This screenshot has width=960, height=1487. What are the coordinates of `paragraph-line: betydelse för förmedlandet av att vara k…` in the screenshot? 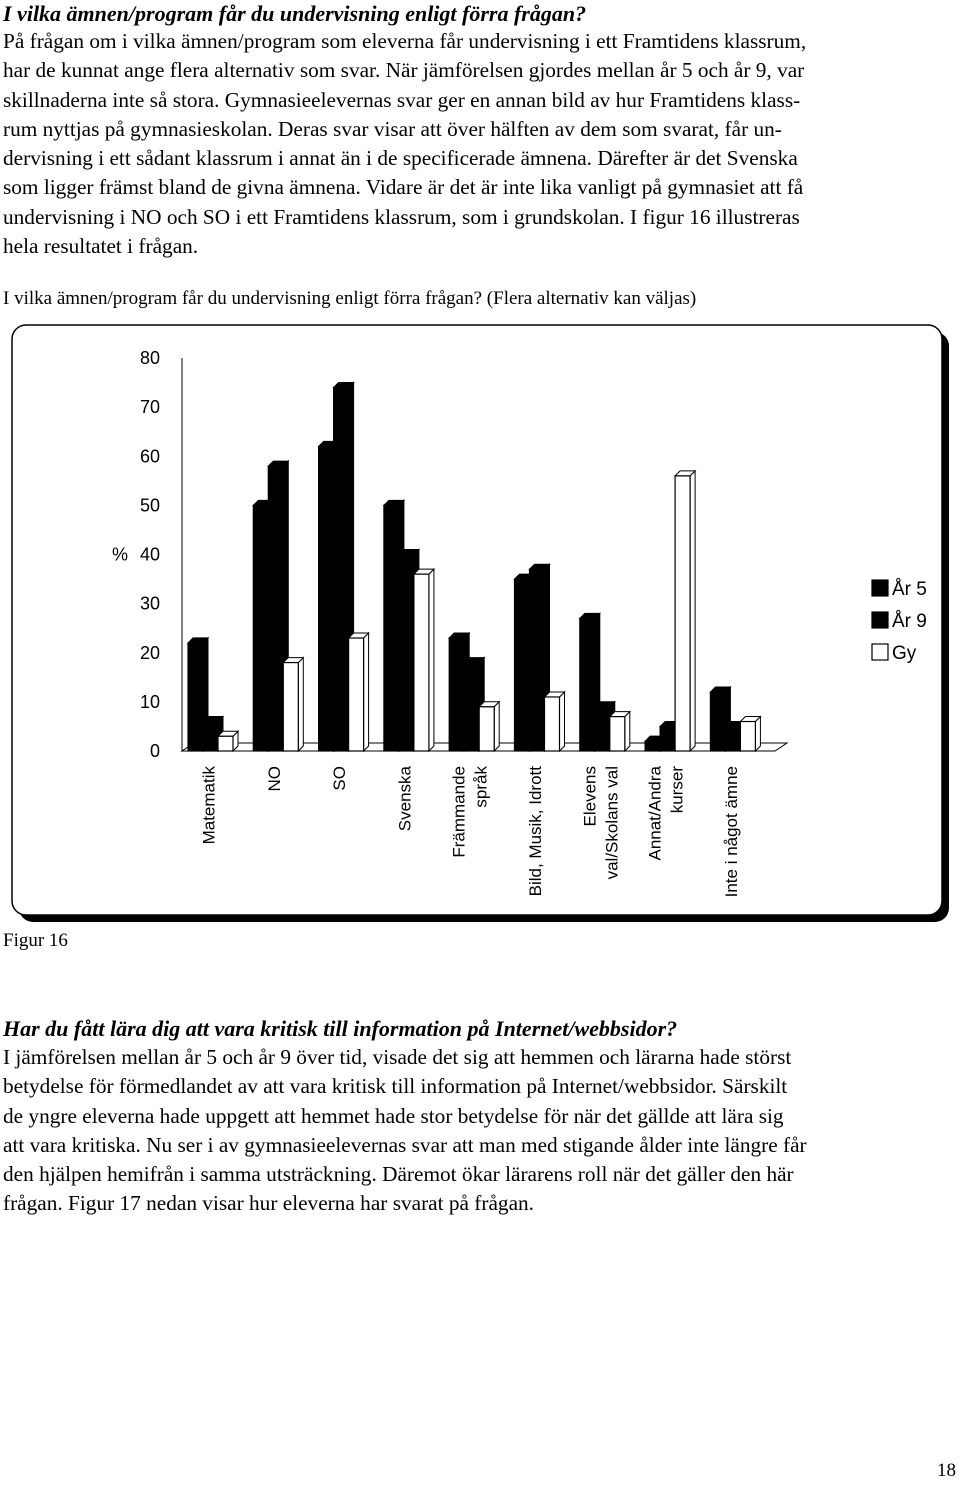 It's located at (395, 1086).